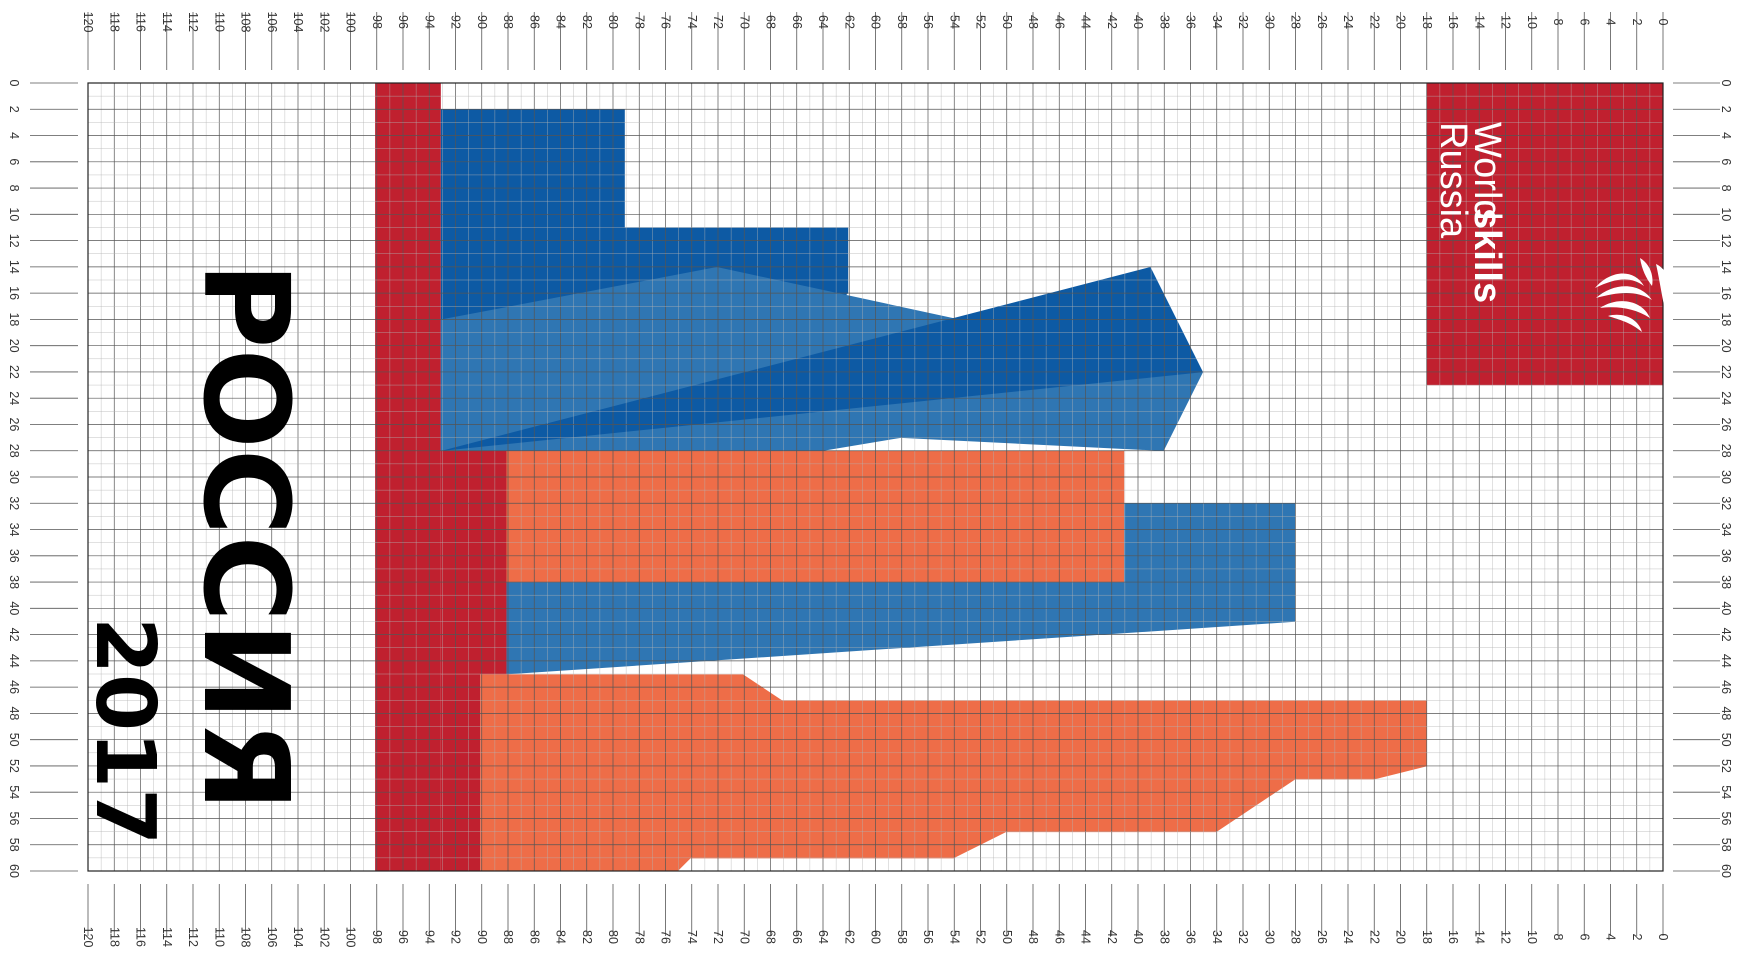 This screenshot has width=1737, height=958. I want to click on x-tick-label-top: 56, so click(928, 22).